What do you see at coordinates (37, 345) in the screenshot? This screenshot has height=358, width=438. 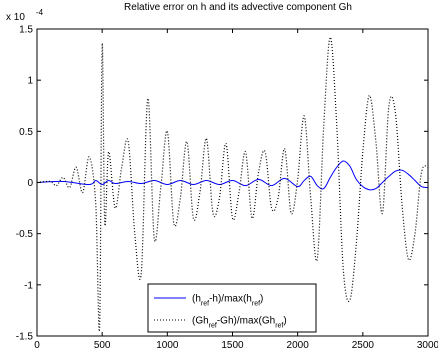 I see `x-tick-label: 0` at bounding box center [37, 345].